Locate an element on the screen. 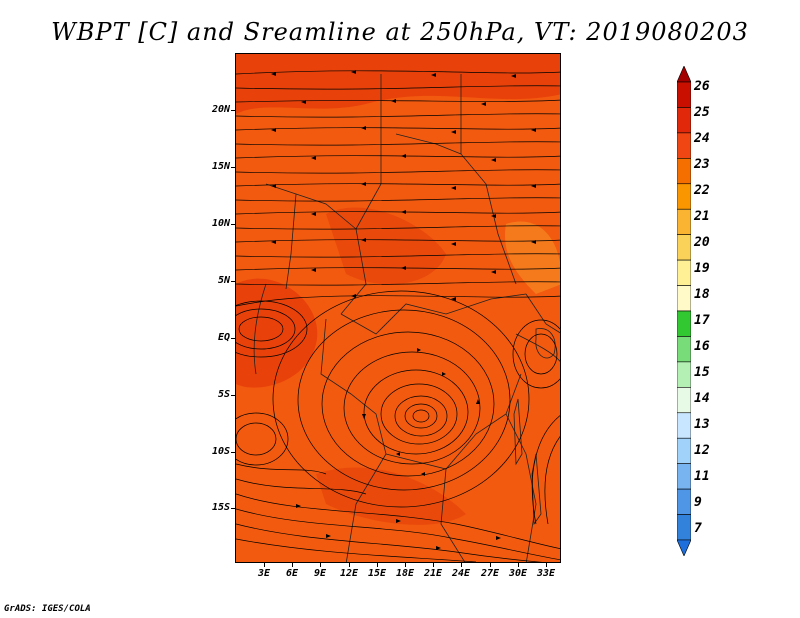 The image size is (800, 618). colorbar-label-13: 13 is located at coordinates (702, 424).